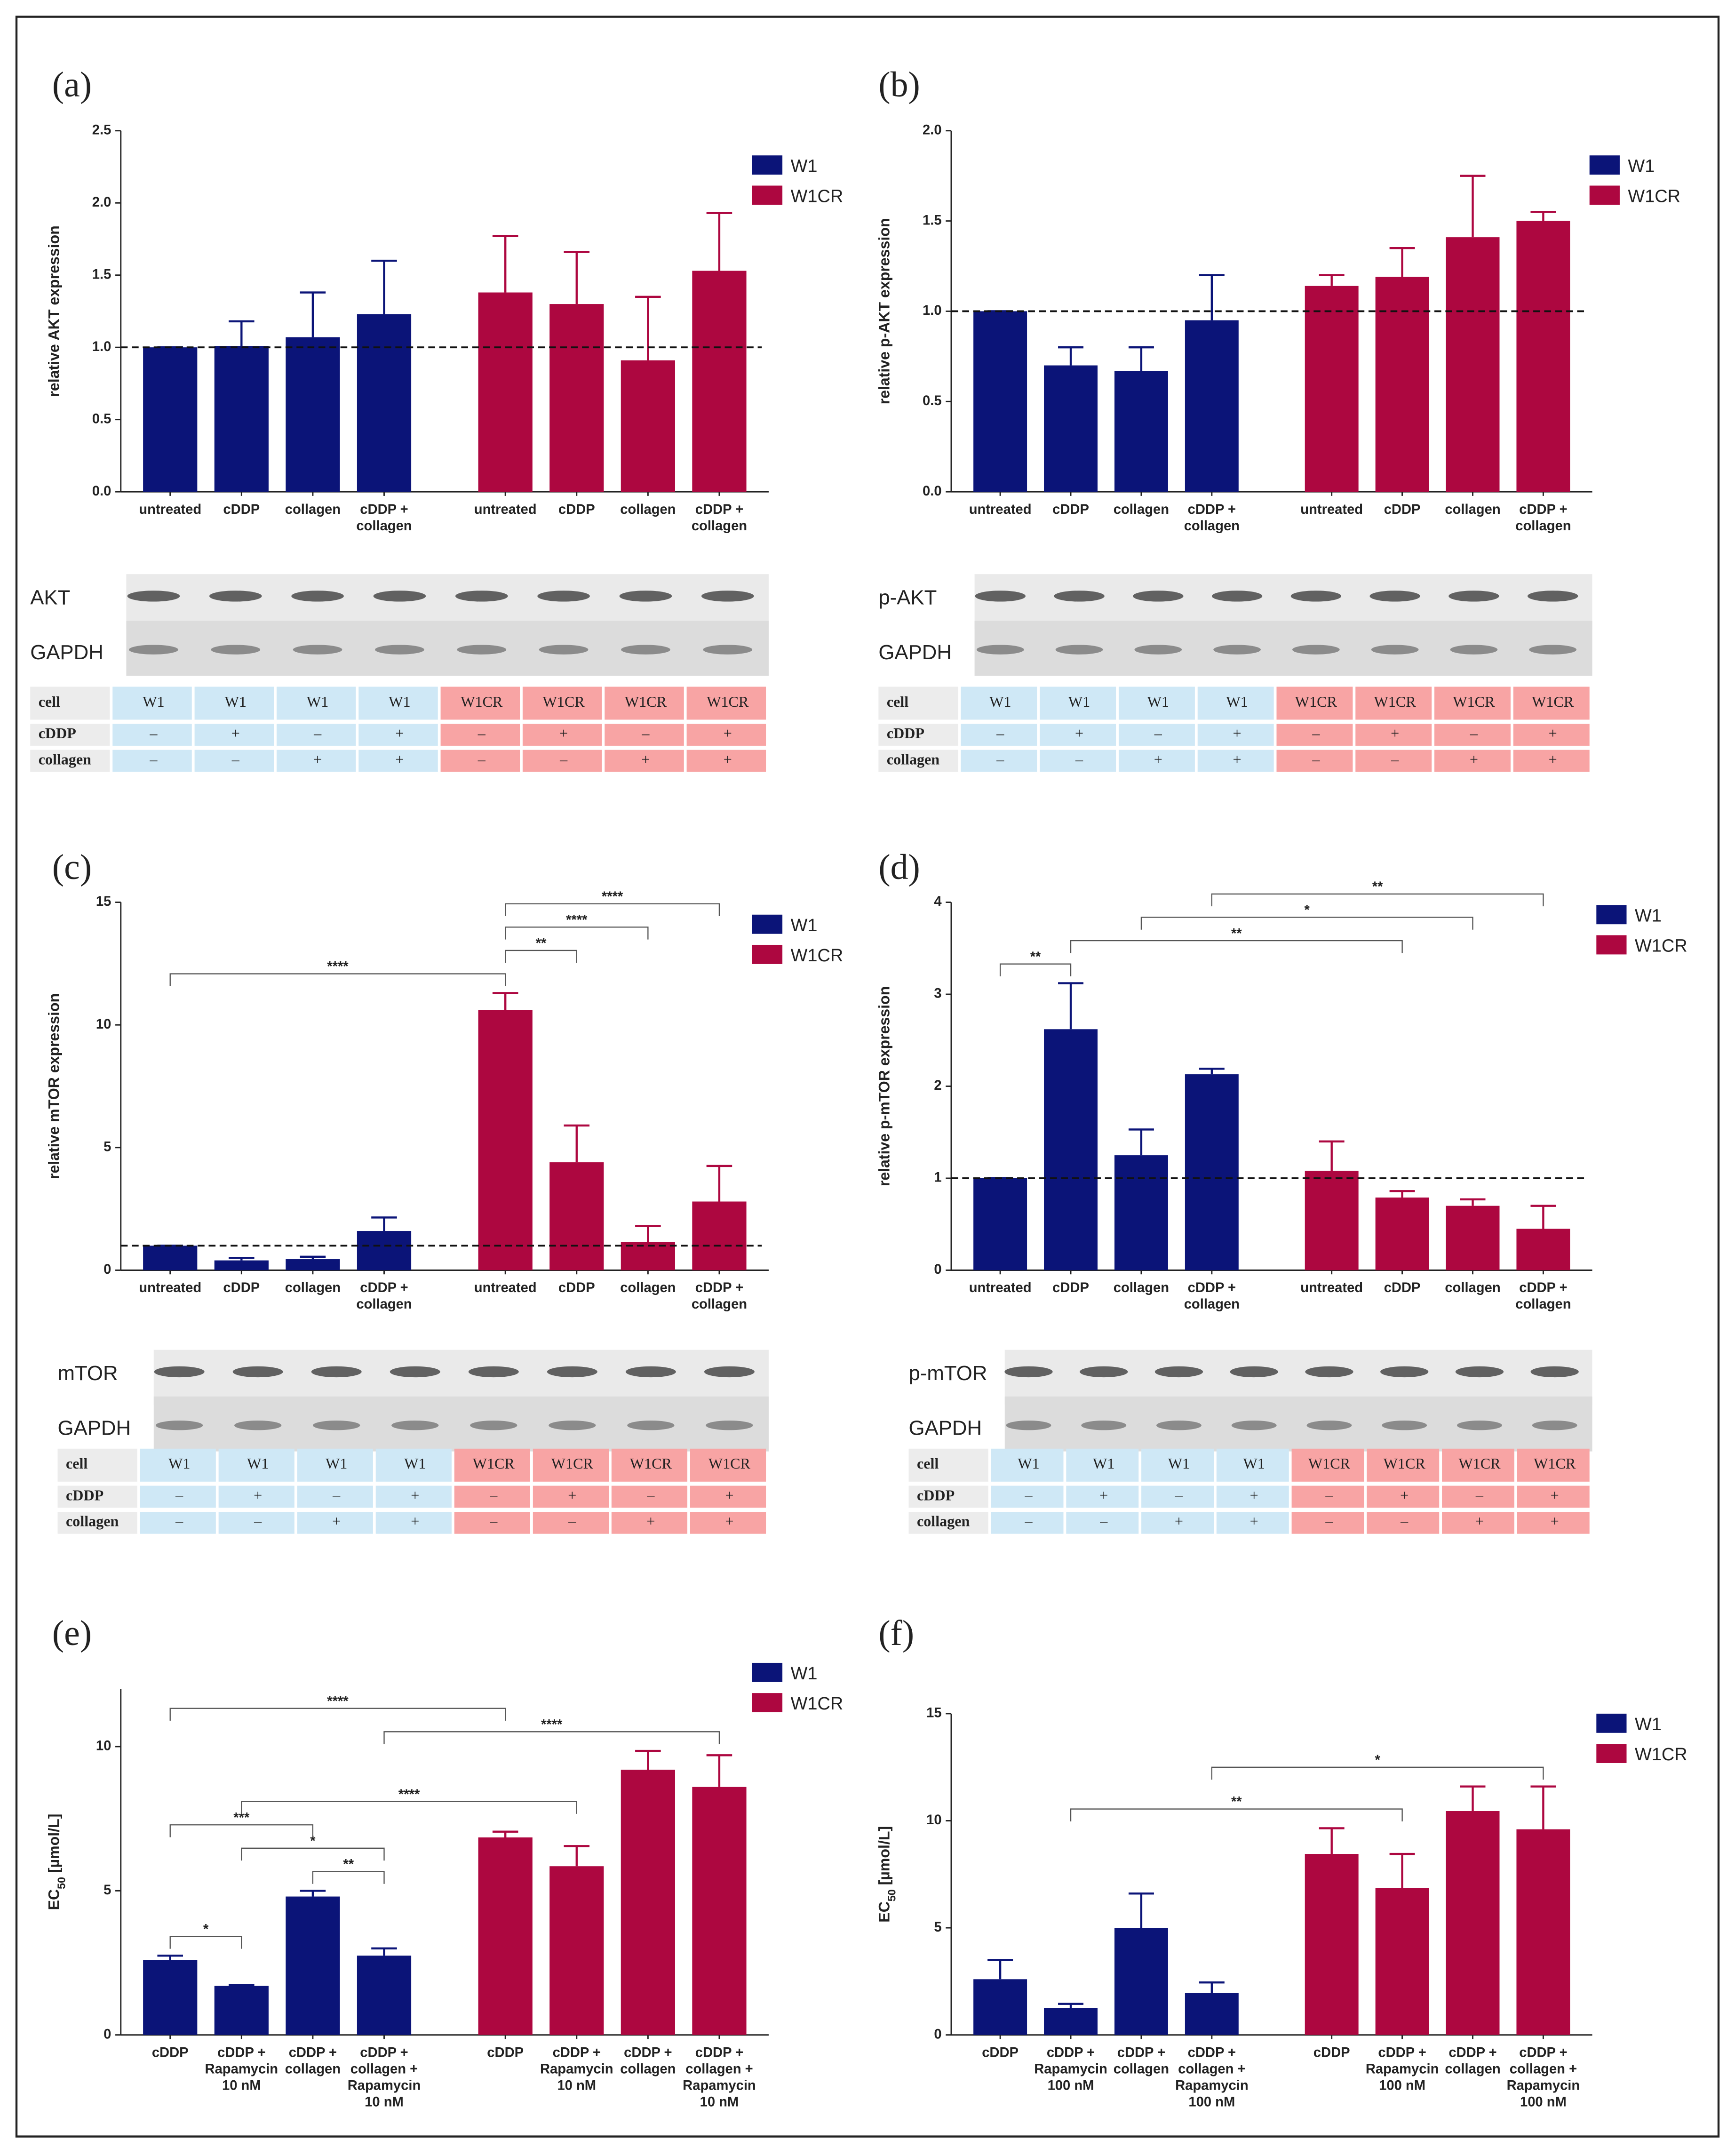  Describe the element at coordinates (53, 1086) in the screenshot. I see `y-axis-label: relative mTOR expression` at that location.